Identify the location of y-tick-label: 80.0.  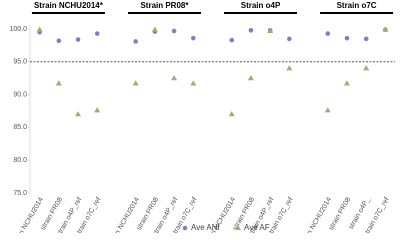
(20, 160).